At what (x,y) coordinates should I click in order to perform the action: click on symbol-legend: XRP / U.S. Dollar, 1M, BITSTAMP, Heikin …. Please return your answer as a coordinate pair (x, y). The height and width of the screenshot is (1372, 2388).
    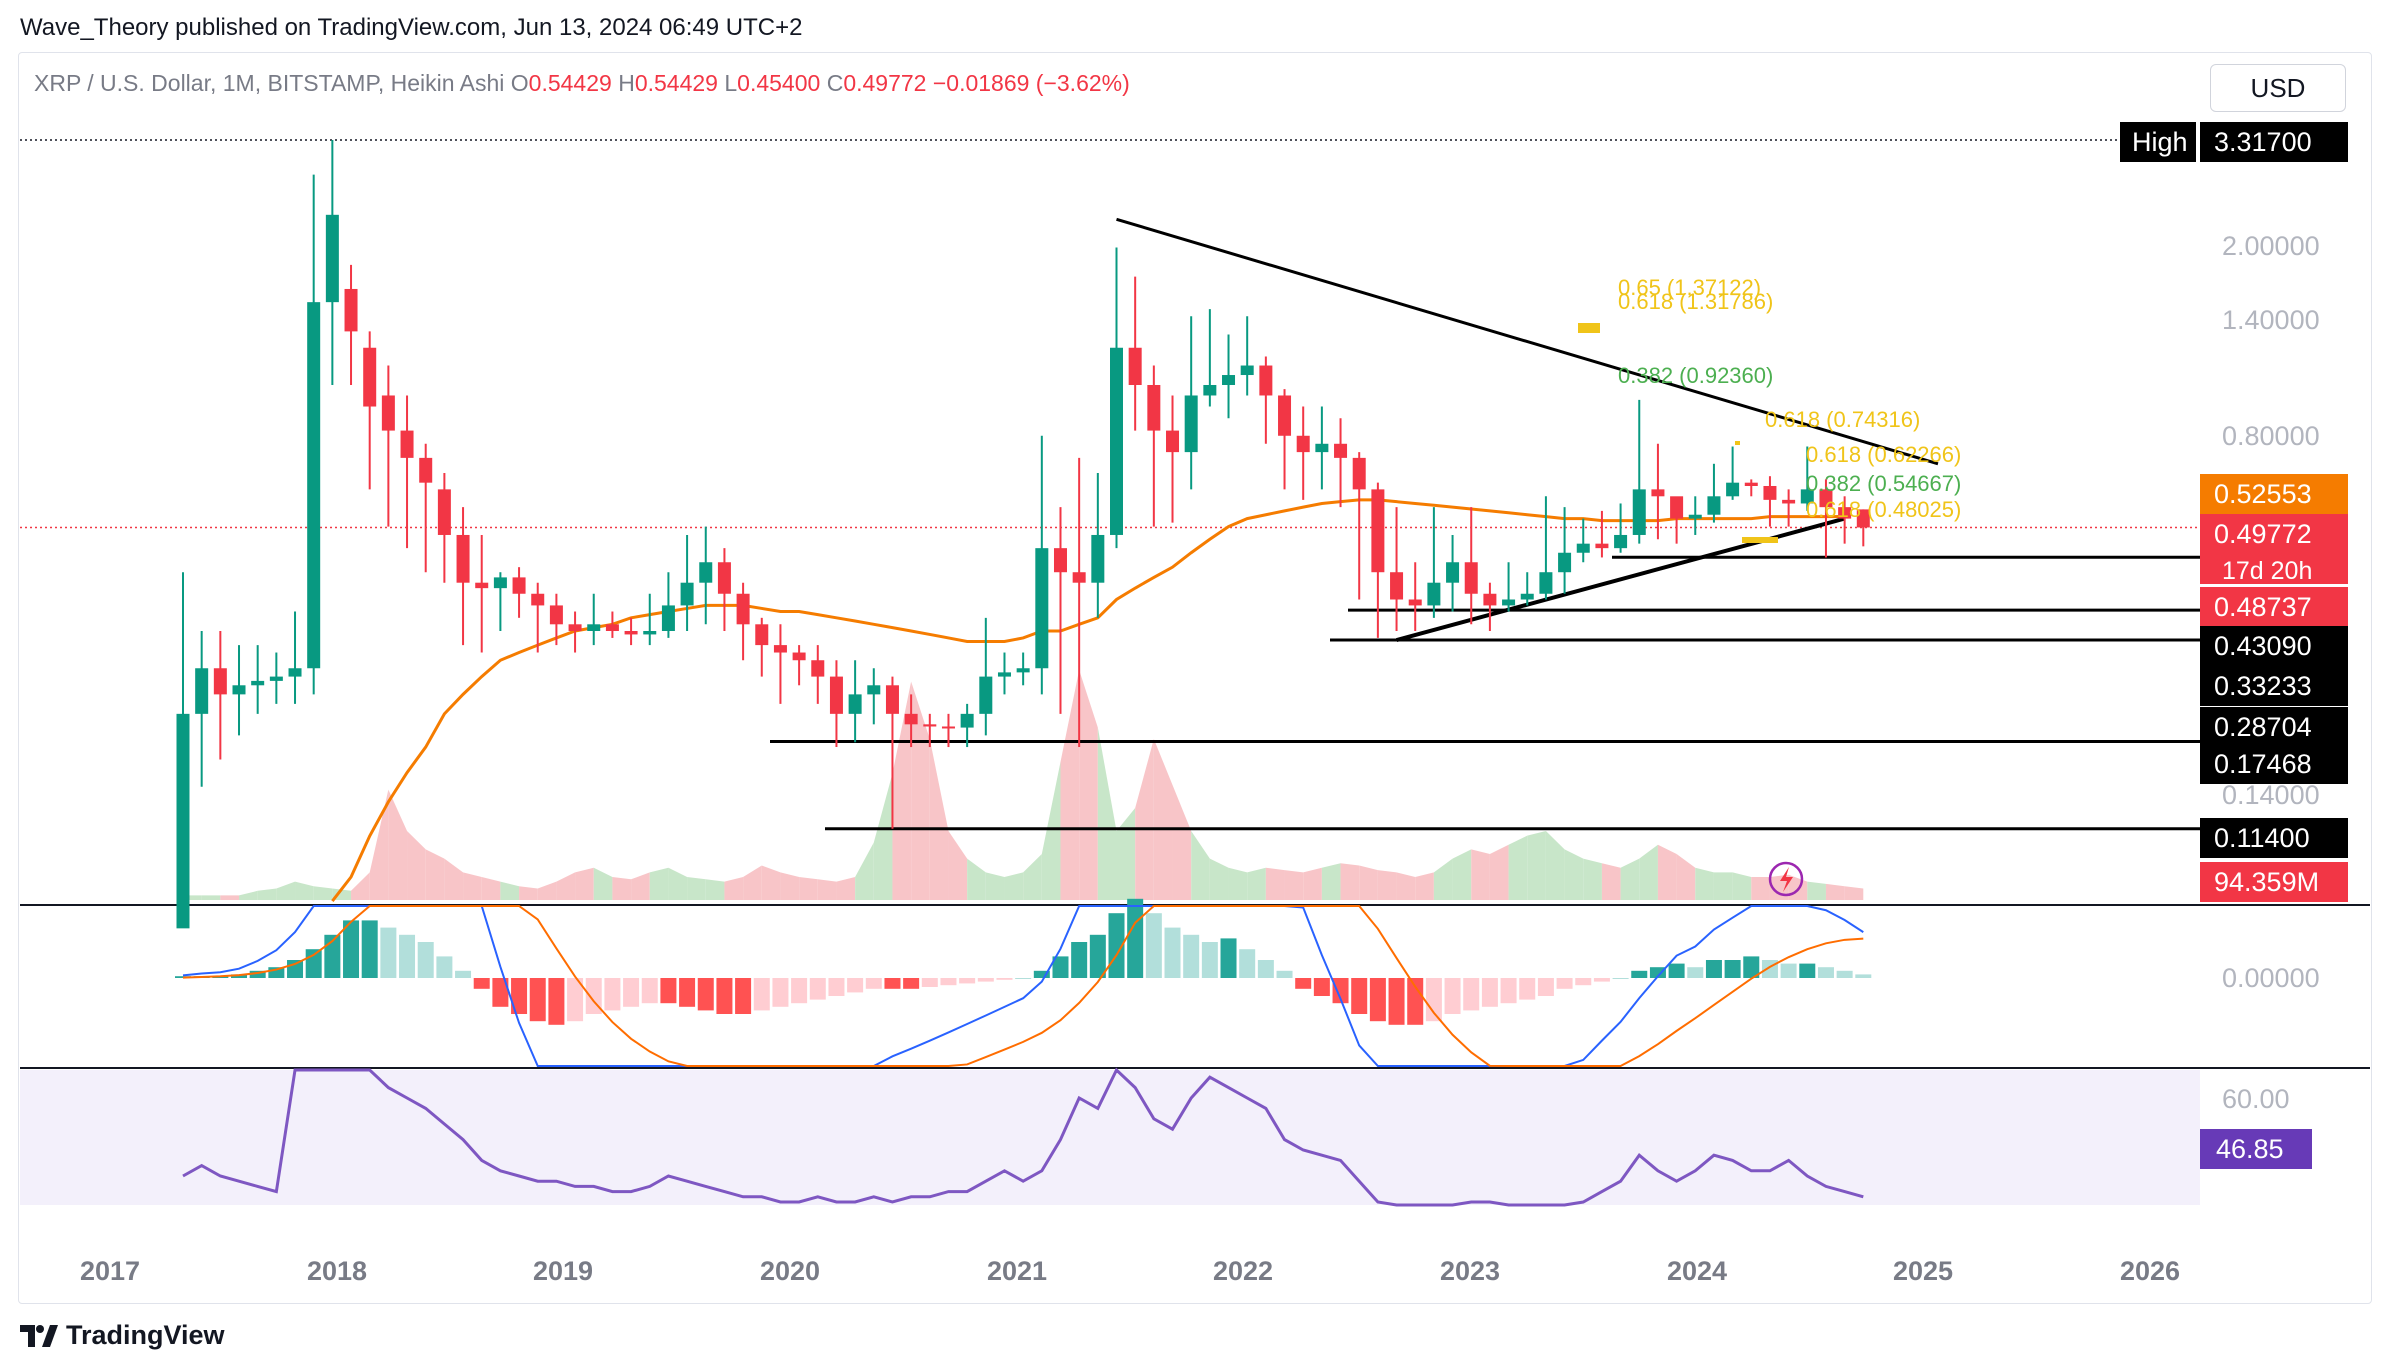
    Looking at the image, I should click on (582, 83).